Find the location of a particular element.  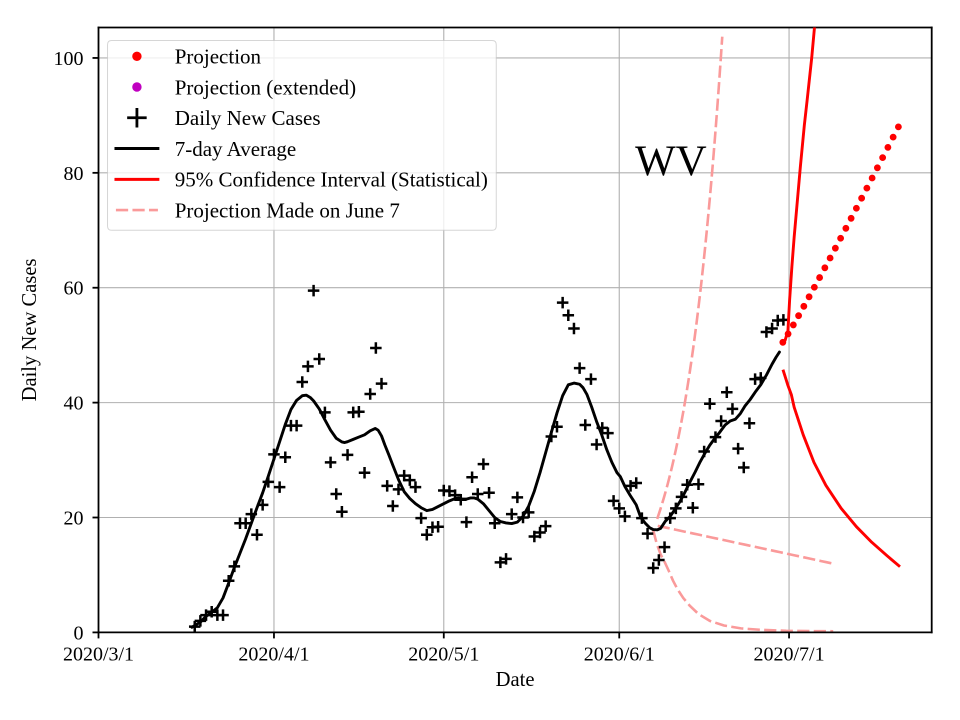

svg-text: Projection (extended) is located at coordinates (265, 87).